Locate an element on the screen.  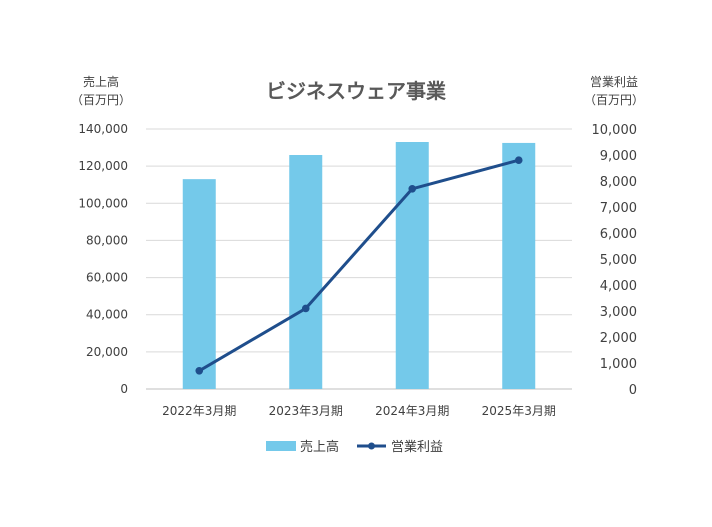
y-right-tick-label: 10,000 is located at coordinates (615, 130).